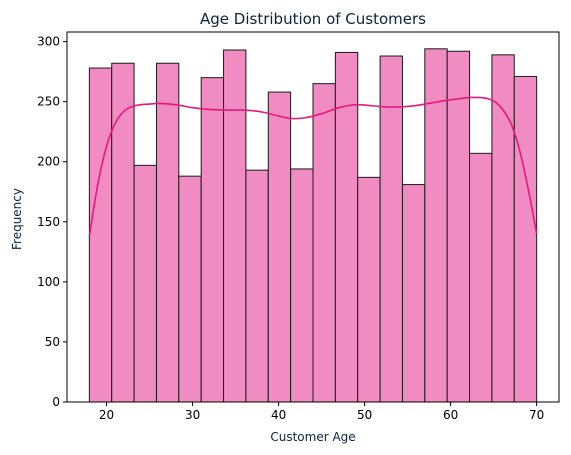 This screenshot has width=571, height=455. Describe the element at coordinates (313, 19) in the screenshot. I see `chart-title: Age Distribution of Customers` at that location.